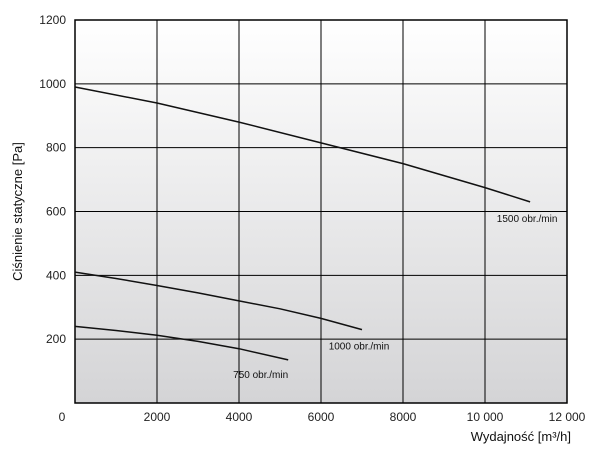  What do you see at coordinates (239, 417) in the screenshot?
I see `x-tick-label: 4000` at bounding box center [239, 417].